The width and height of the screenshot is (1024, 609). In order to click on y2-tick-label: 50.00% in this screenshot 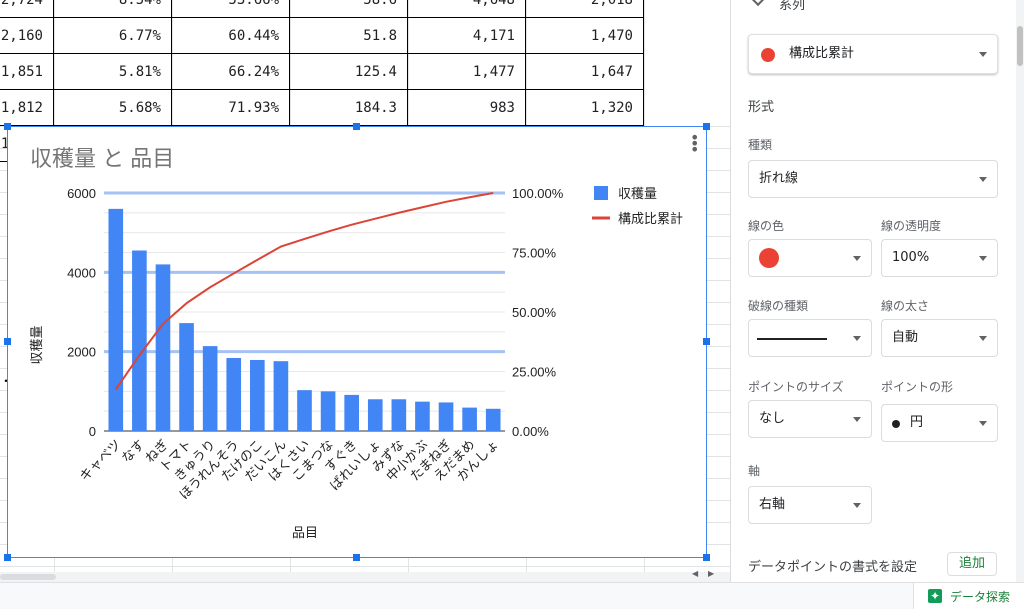, I will do `click(534, 312)`.